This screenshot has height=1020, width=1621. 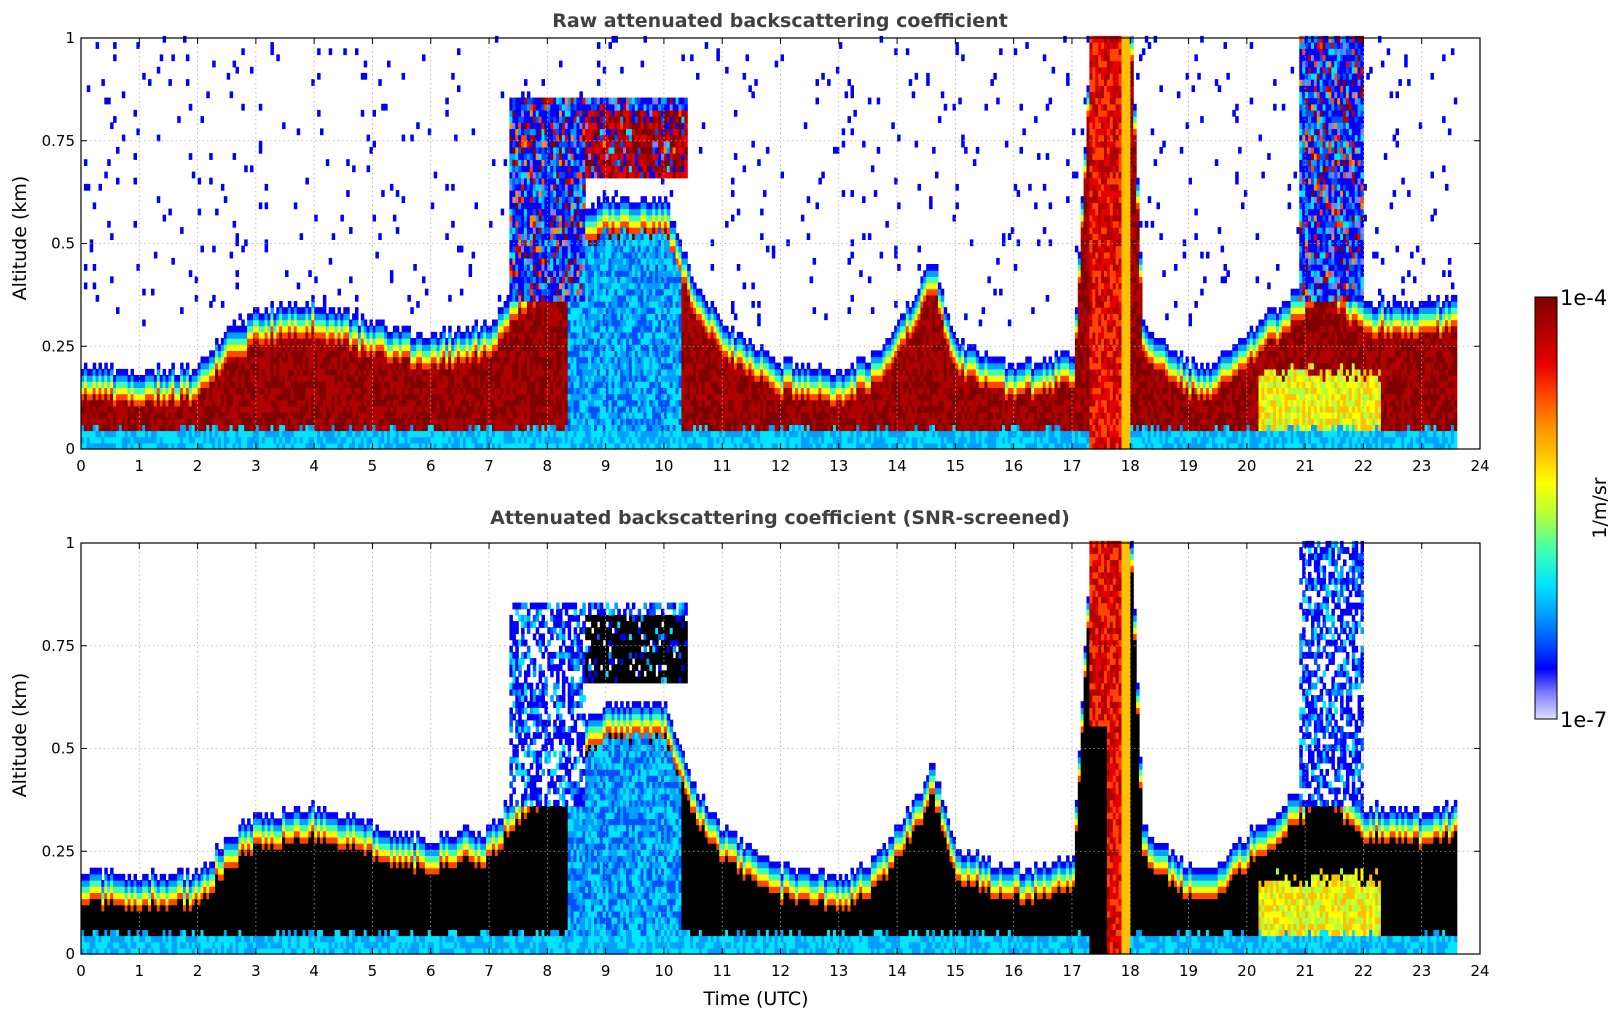 What do you see at coordinates (755, 999) in the screenshot?
I see `x-axis-label: Time (UTC)` at bounding box center [755, 999].